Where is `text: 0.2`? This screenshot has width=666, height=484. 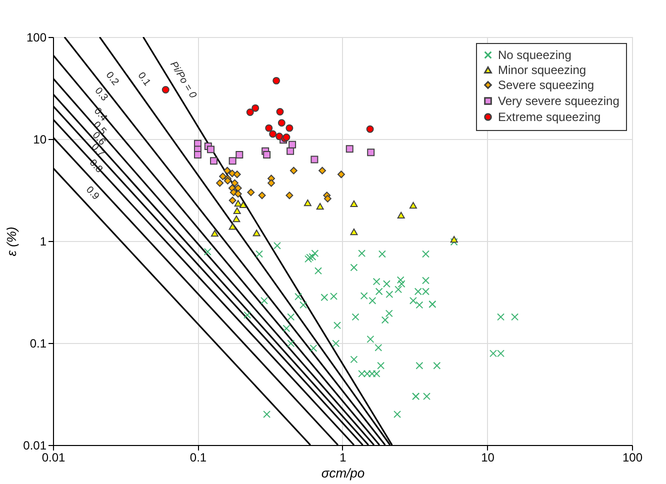 text: 0.2 is located at coordinates (112, 79).